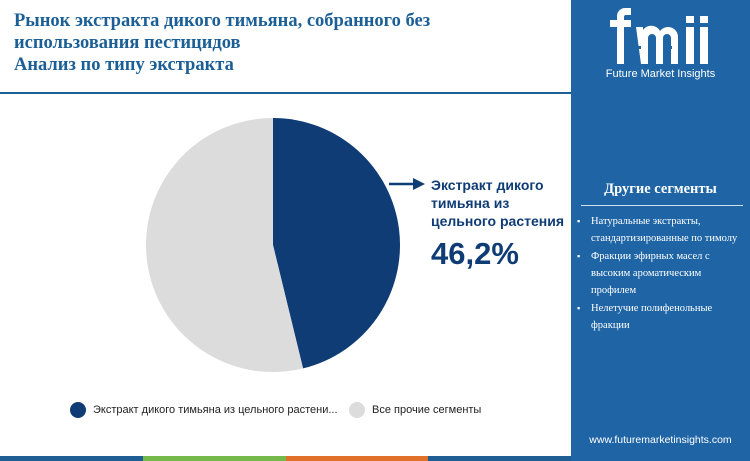 The image size is (750, 461). Describe the element at coordinates (285, 93) in the screenshot. I see `title-divider` at that location.